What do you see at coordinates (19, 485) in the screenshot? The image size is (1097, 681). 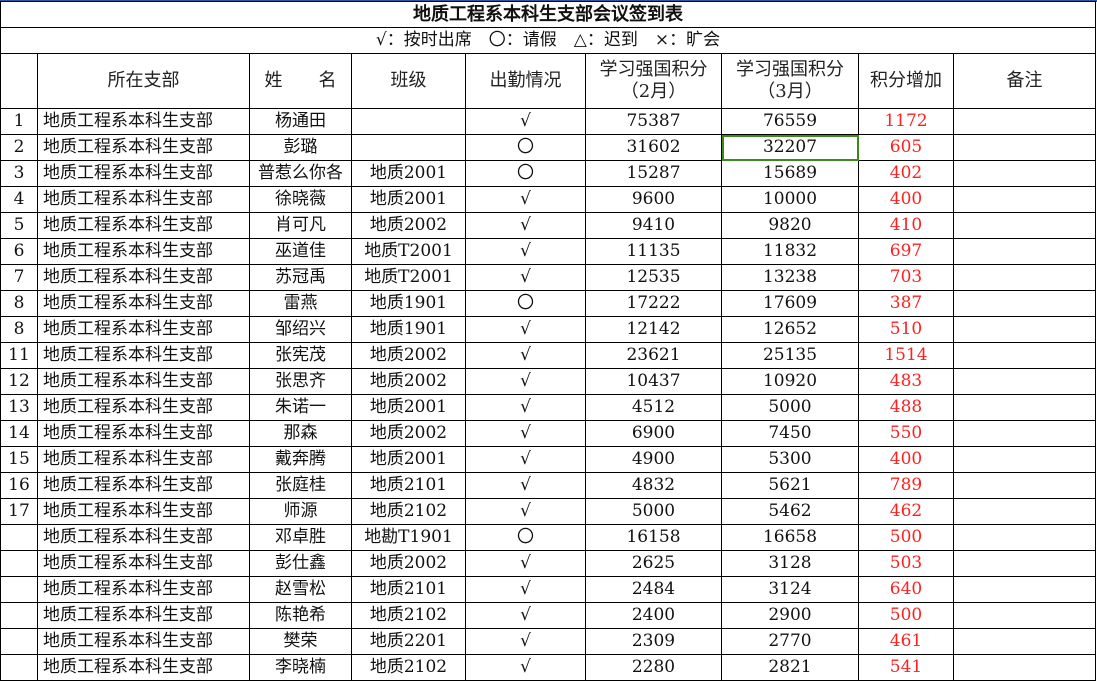 I see `cell-index: 16` at bounding box center [19, 485].